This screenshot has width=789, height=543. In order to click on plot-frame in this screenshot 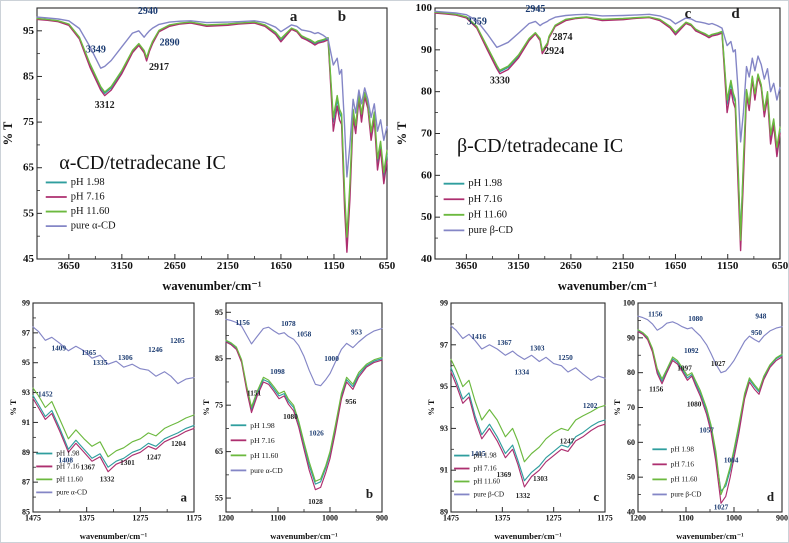, I will do `click(710, 407)`.